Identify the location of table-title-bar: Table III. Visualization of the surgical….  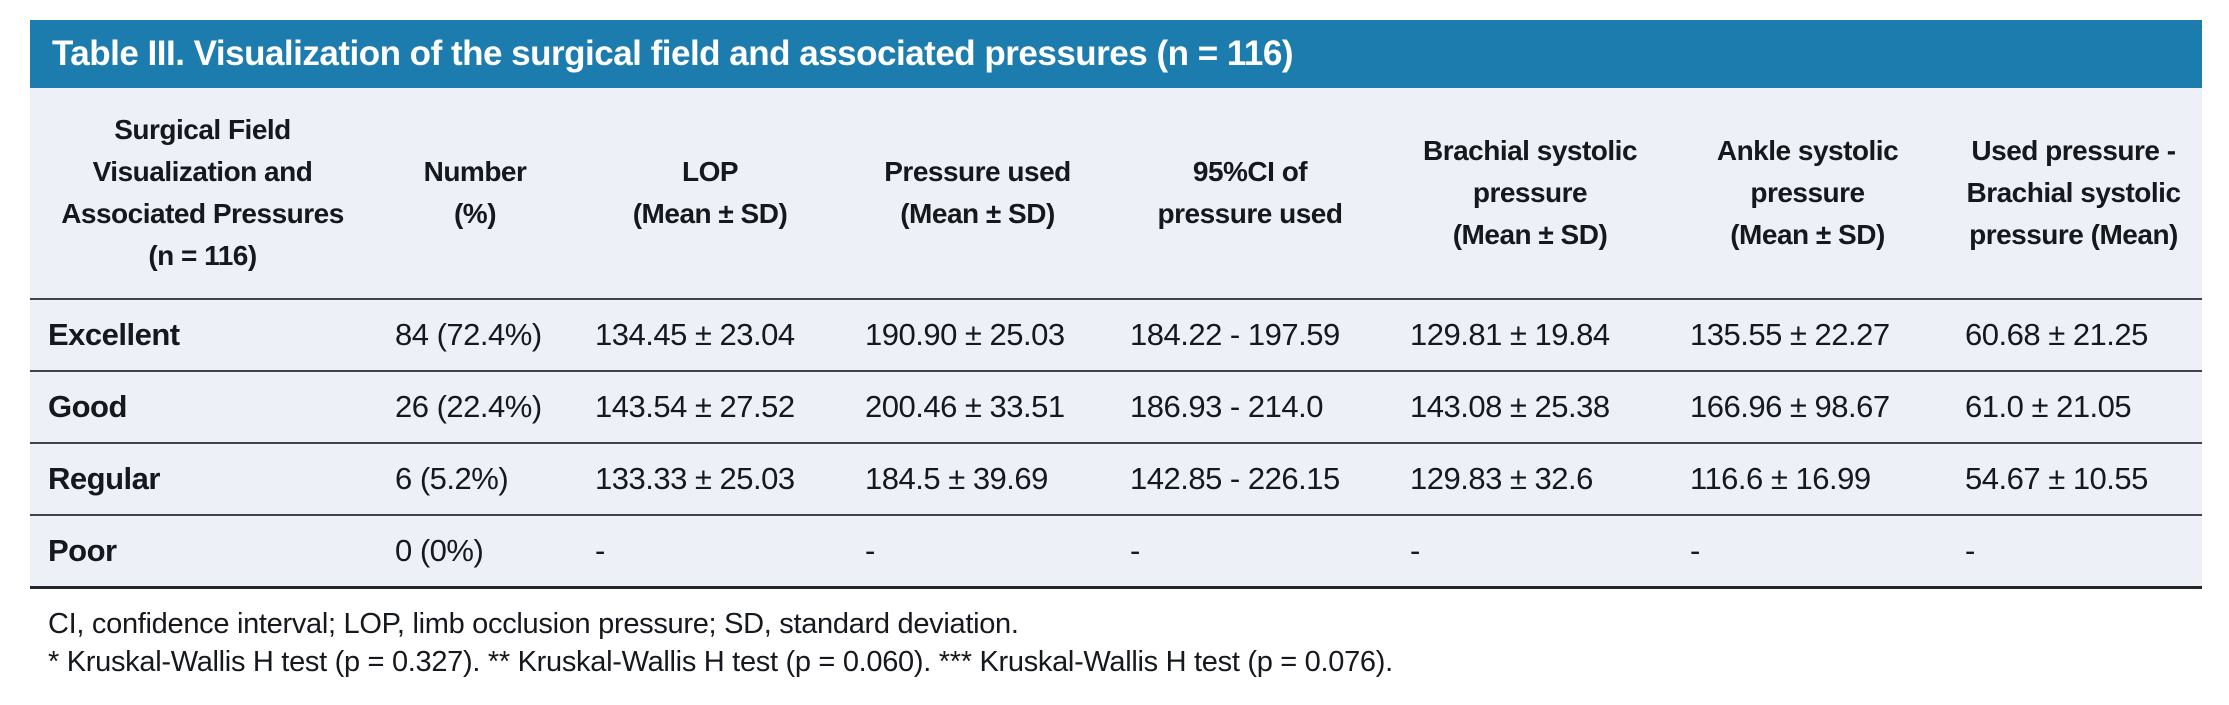
(1116, 54).